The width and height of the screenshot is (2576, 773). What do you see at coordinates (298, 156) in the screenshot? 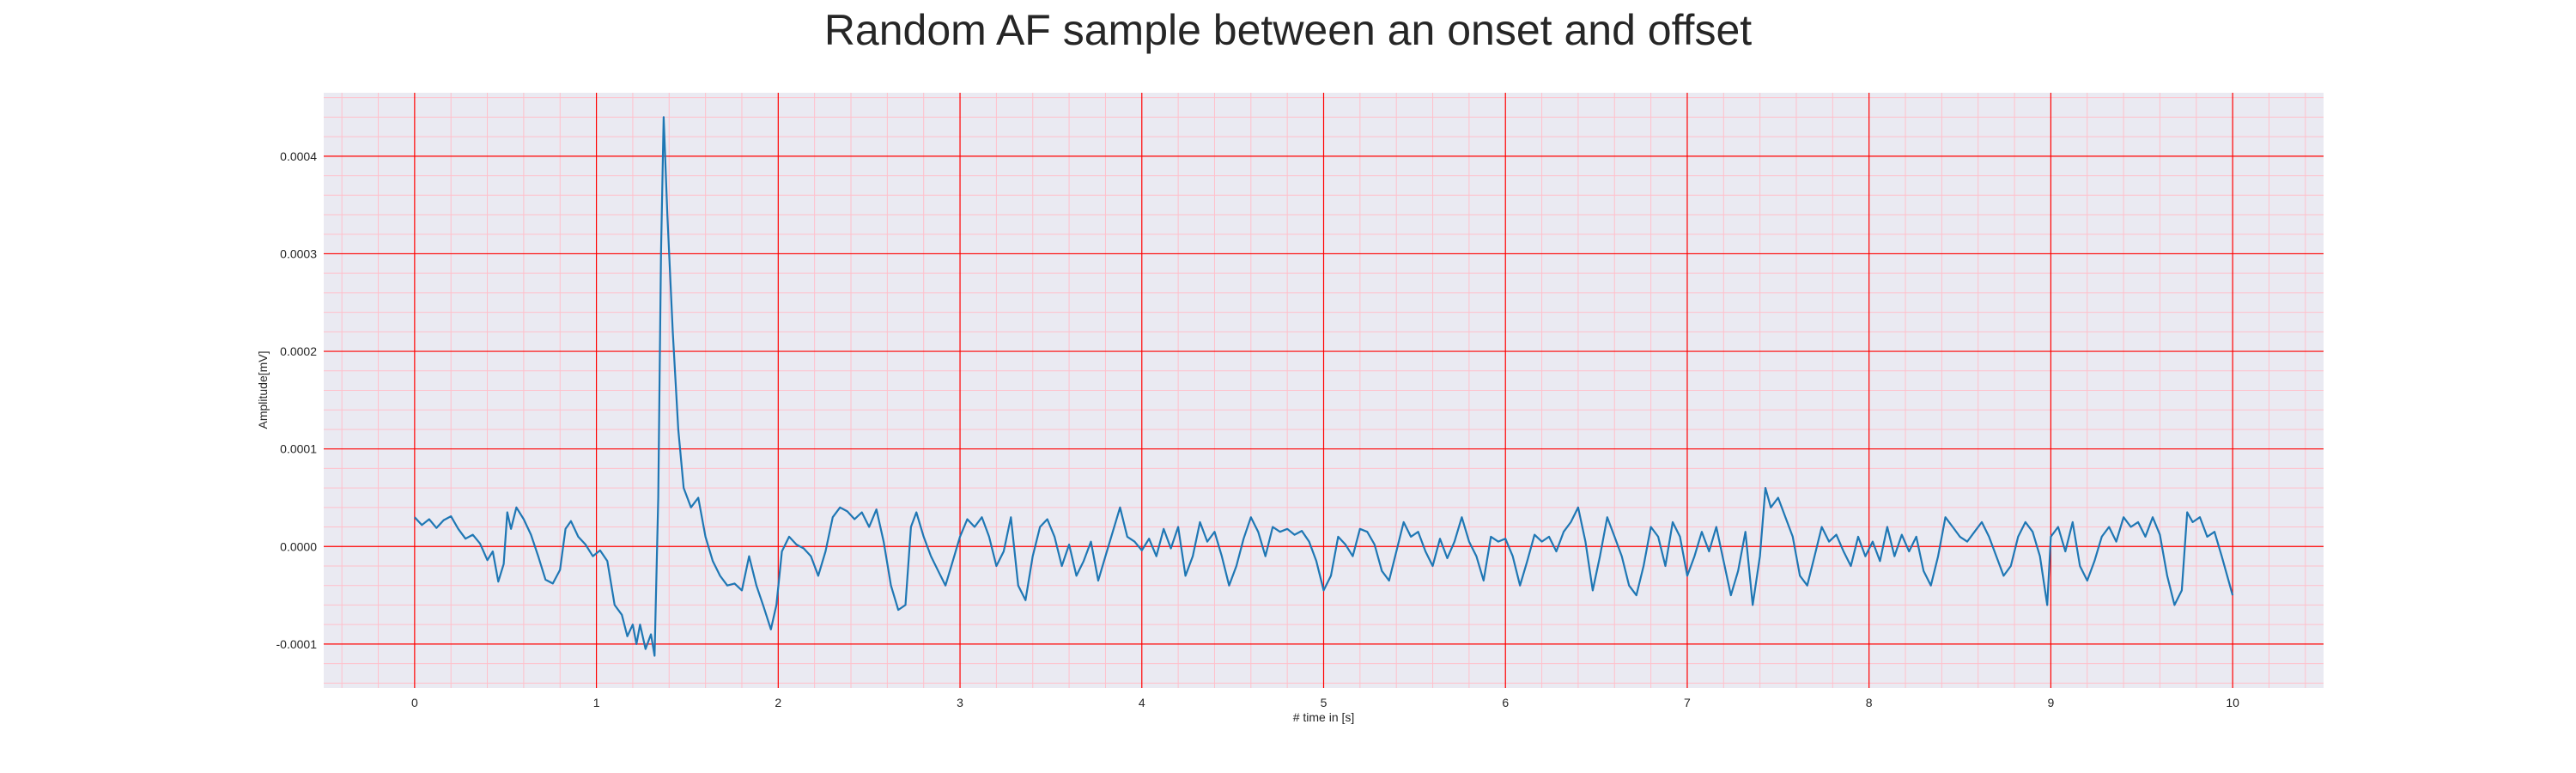
I see `y-tick-label: 0.0004` at bounding box center [298, 156].